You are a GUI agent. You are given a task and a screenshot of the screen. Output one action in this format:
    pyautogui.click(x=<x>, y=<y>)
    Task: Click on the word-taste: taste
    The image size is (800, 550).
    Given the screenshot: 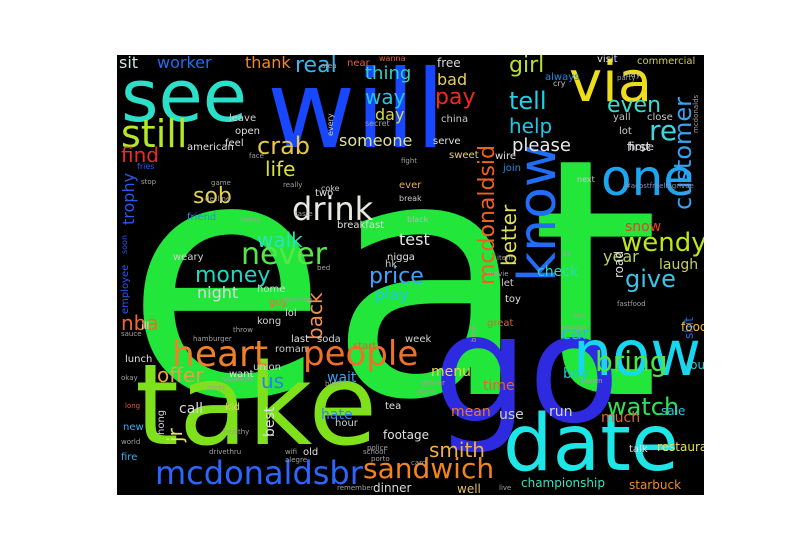 What is the action you would take?
    pyautogui.click(x=304, y=214)
    